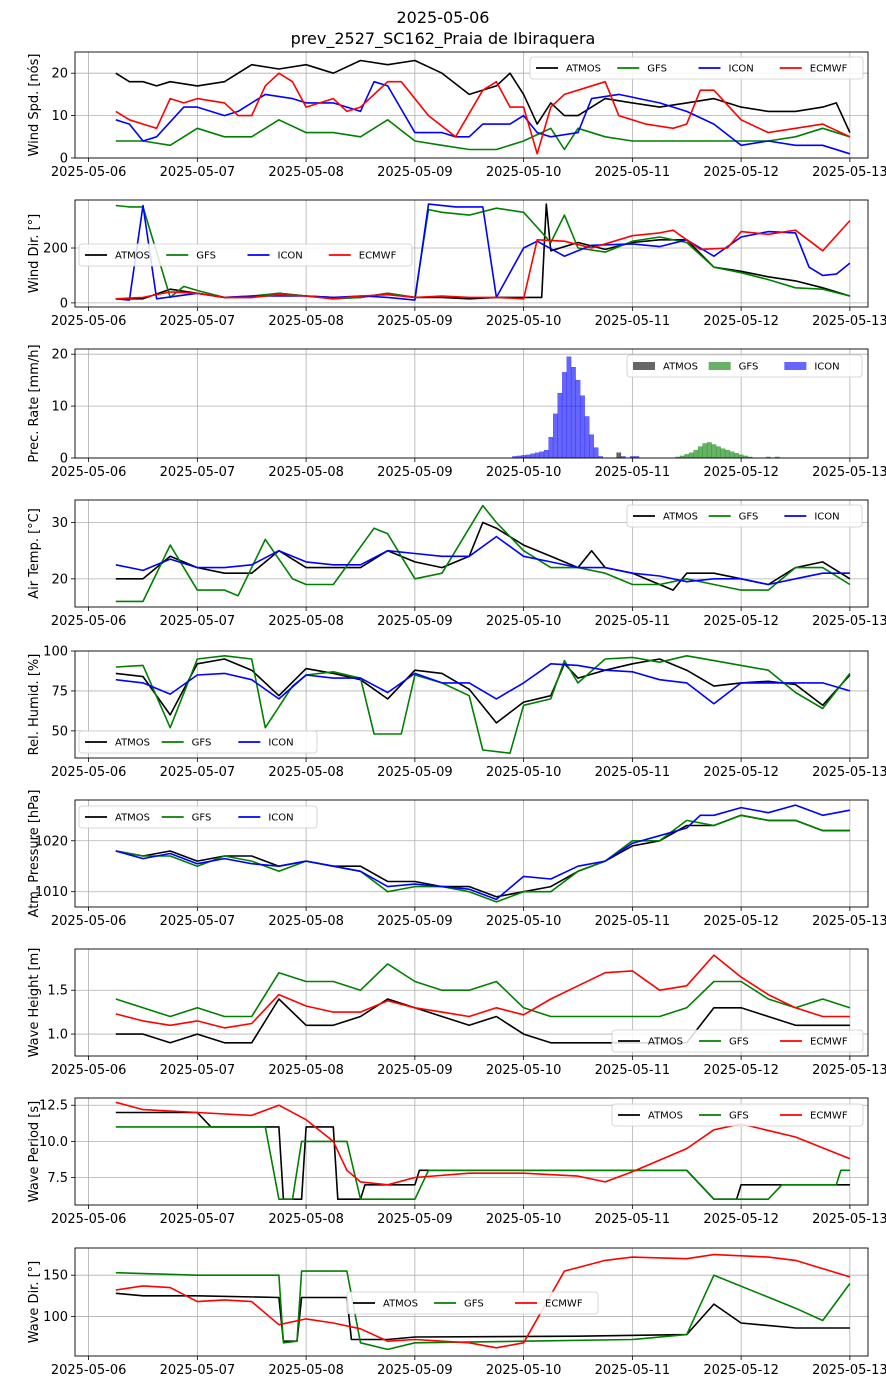 The image size is (886, 1389). Describe the element at coordinates (34, 403) in the screenshot. I see `y-axis-label: Prec. Rate [mm/h]` at that location.